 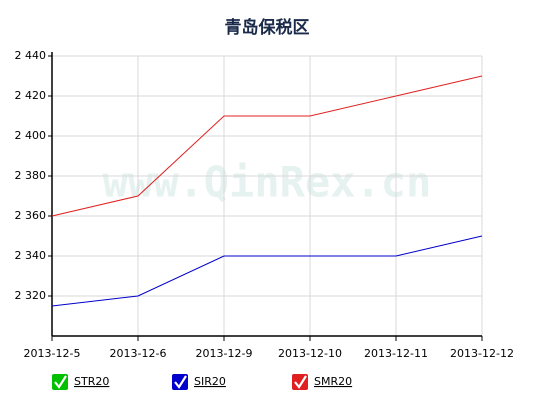 What do you see at coordinates (210, 381) in the screenshot?
I see `legend-label: SIR20` at bounding box center [210, 381].